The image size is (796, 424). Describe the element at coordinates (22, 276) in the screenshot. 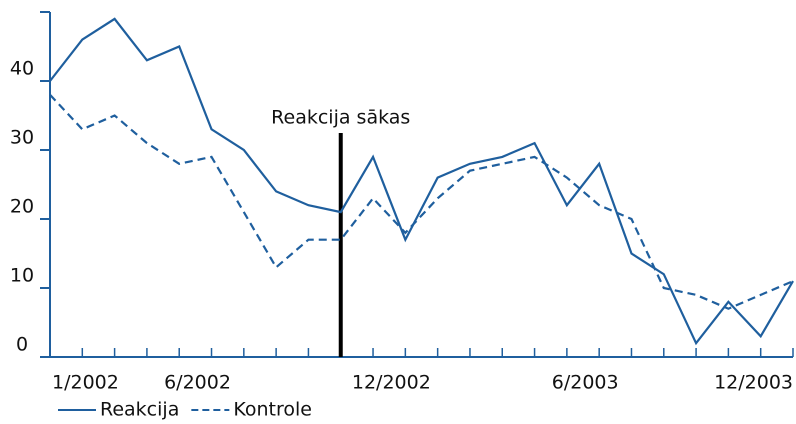

I see `y-tick-label: 10` at that location.